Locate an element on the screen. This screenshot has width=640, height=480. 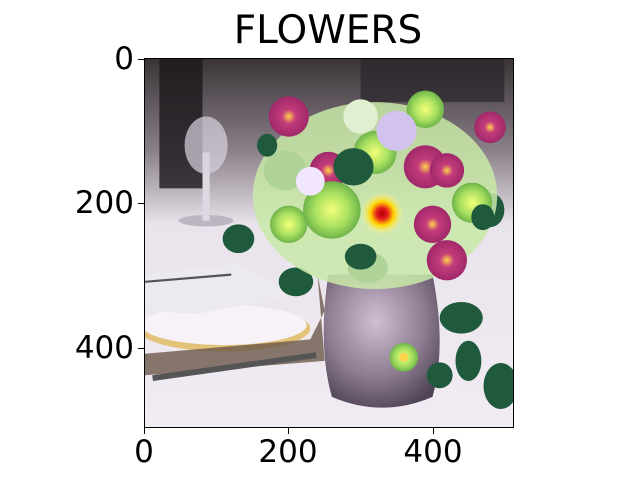
y-tick-label: 0 is located at coordinates (124, 59).